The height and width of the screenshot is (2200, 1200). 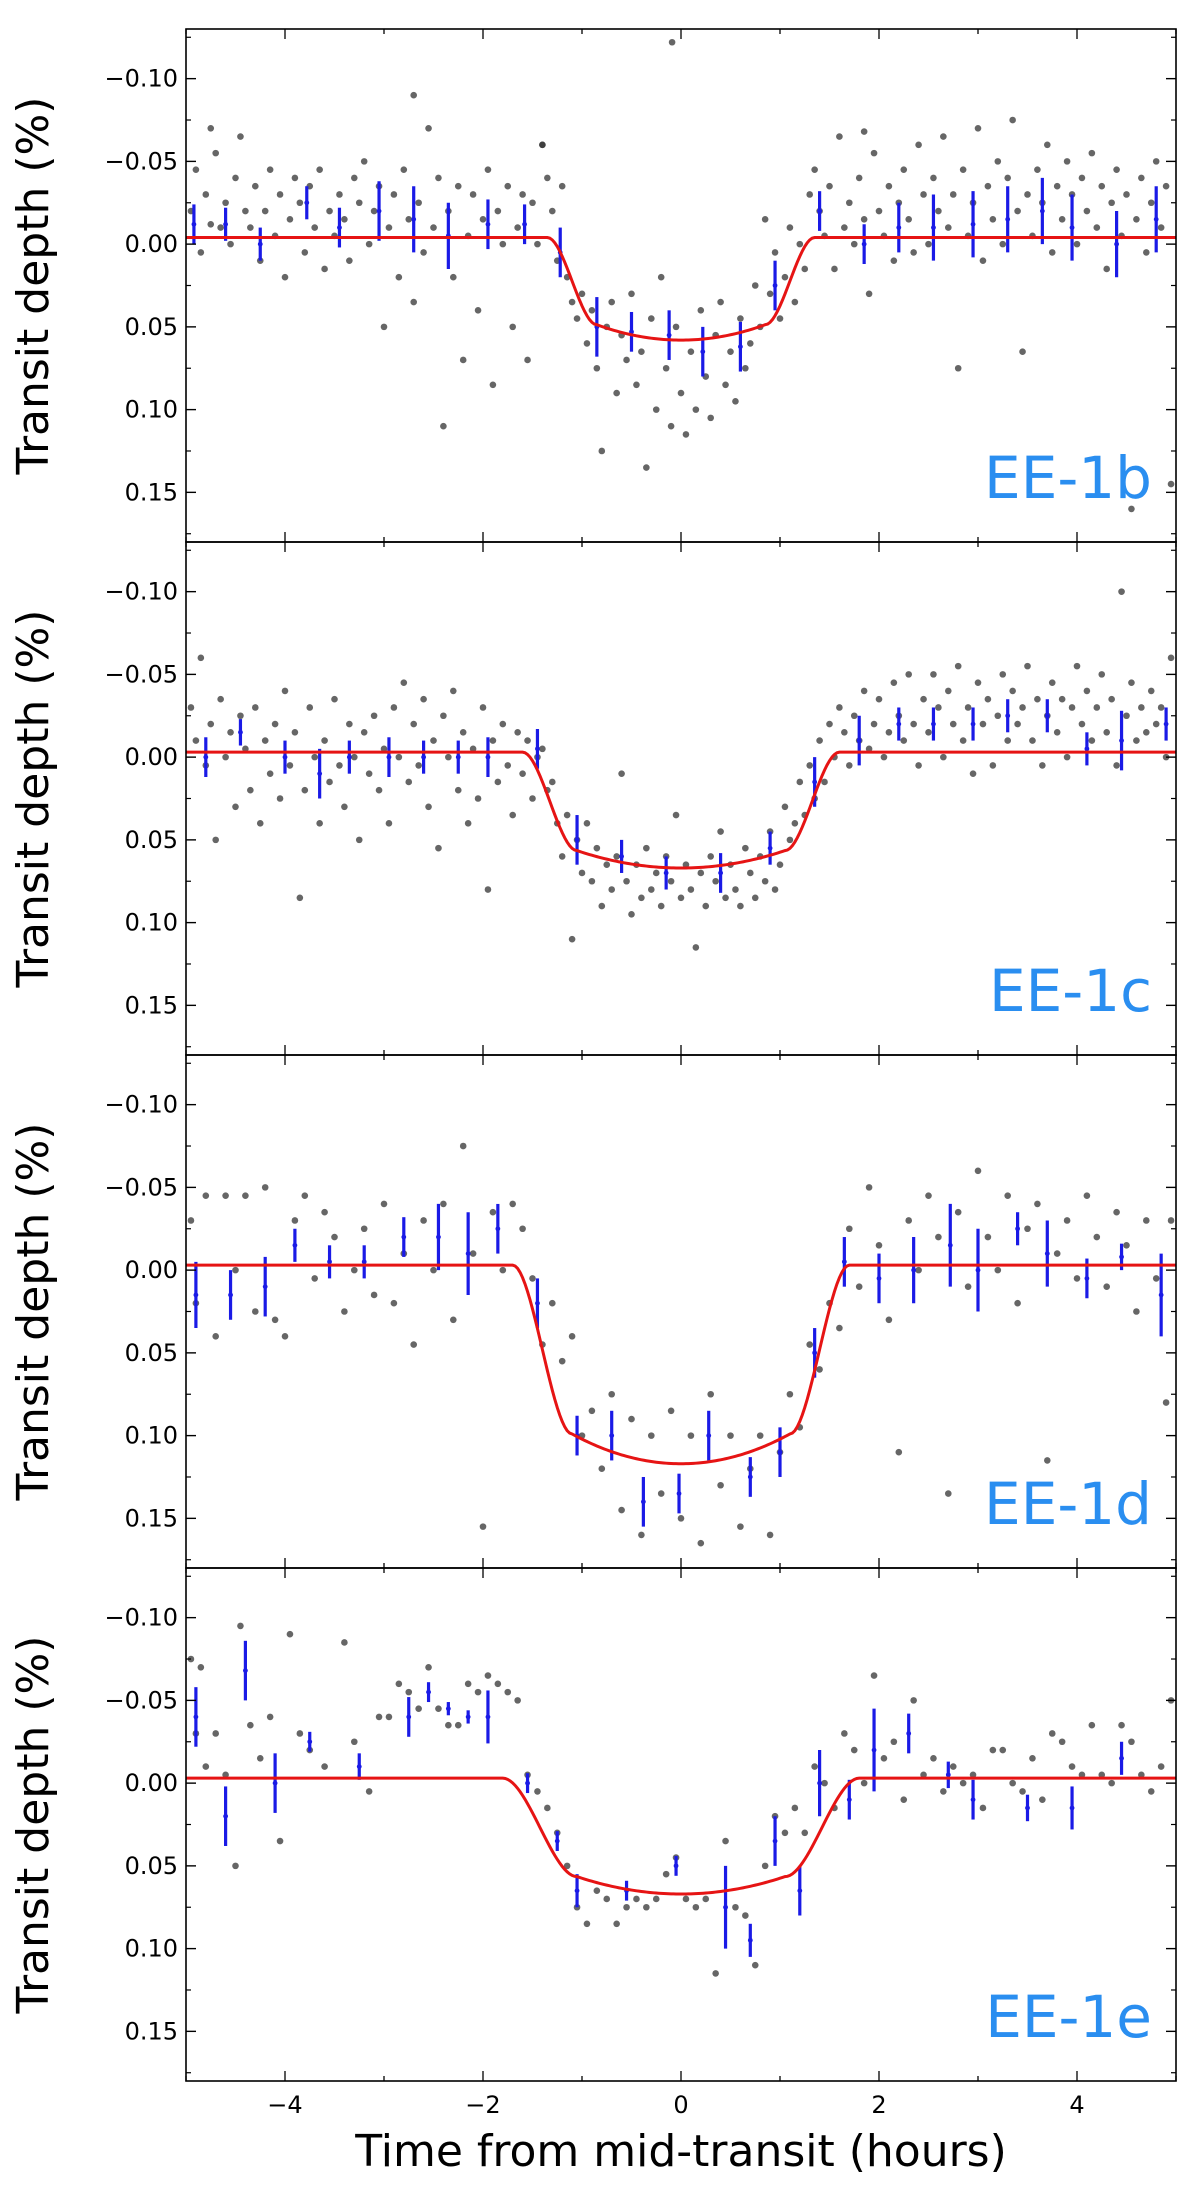 I want to click on transit-model-curve, so click(x=681, y=1364).